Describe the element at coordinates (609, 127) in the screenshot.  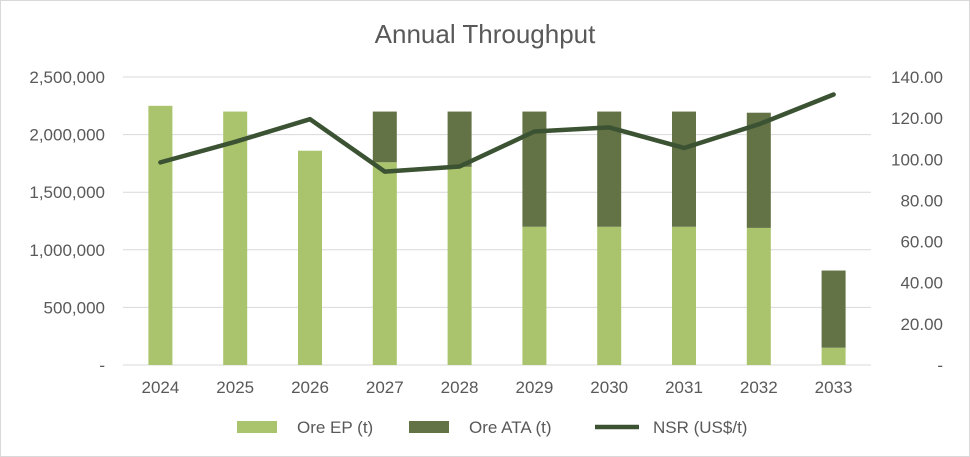
I see `nsr-point-2030` at that location.